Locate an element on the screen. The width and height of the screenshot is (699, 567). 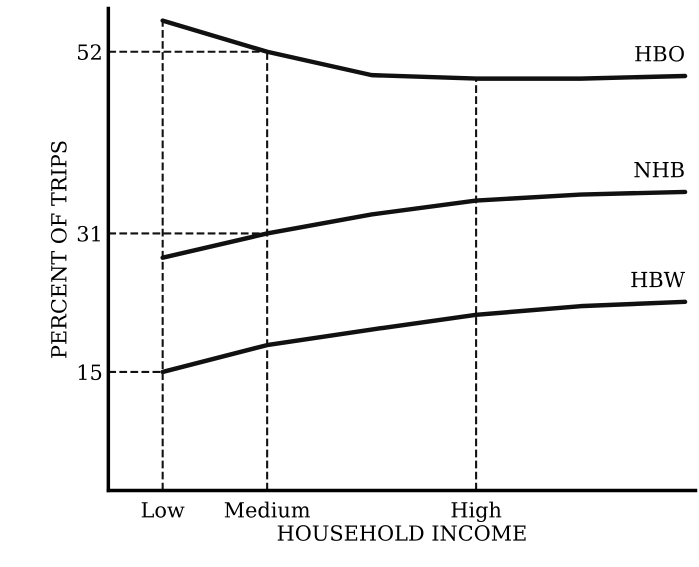
series-label: HBO is located at coordinates (659, 54).